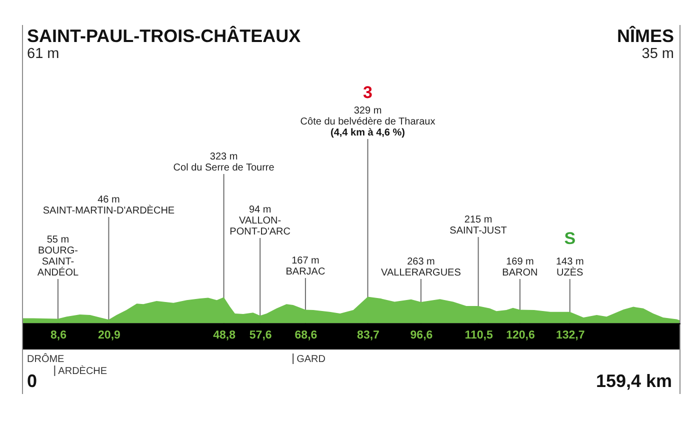  I want to click on x-tick-label: 110,5, so click(479, 336).